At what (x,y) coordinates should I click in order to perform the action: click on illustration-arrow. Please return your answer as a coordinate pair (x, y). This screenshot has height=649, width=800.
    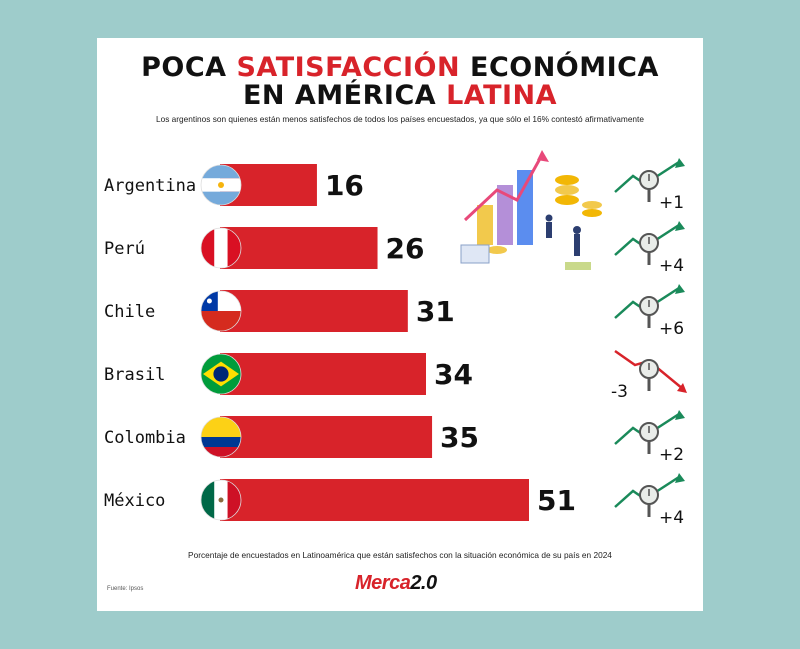
    Looking at the image, I should click on (543, 156).